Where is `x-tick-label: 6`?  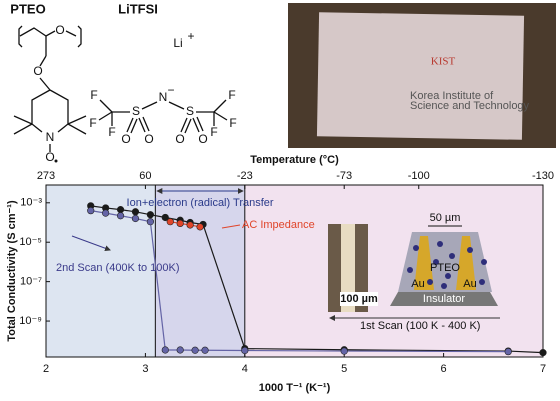
x-tick-label: 6 is located at coordinates (444, 369).